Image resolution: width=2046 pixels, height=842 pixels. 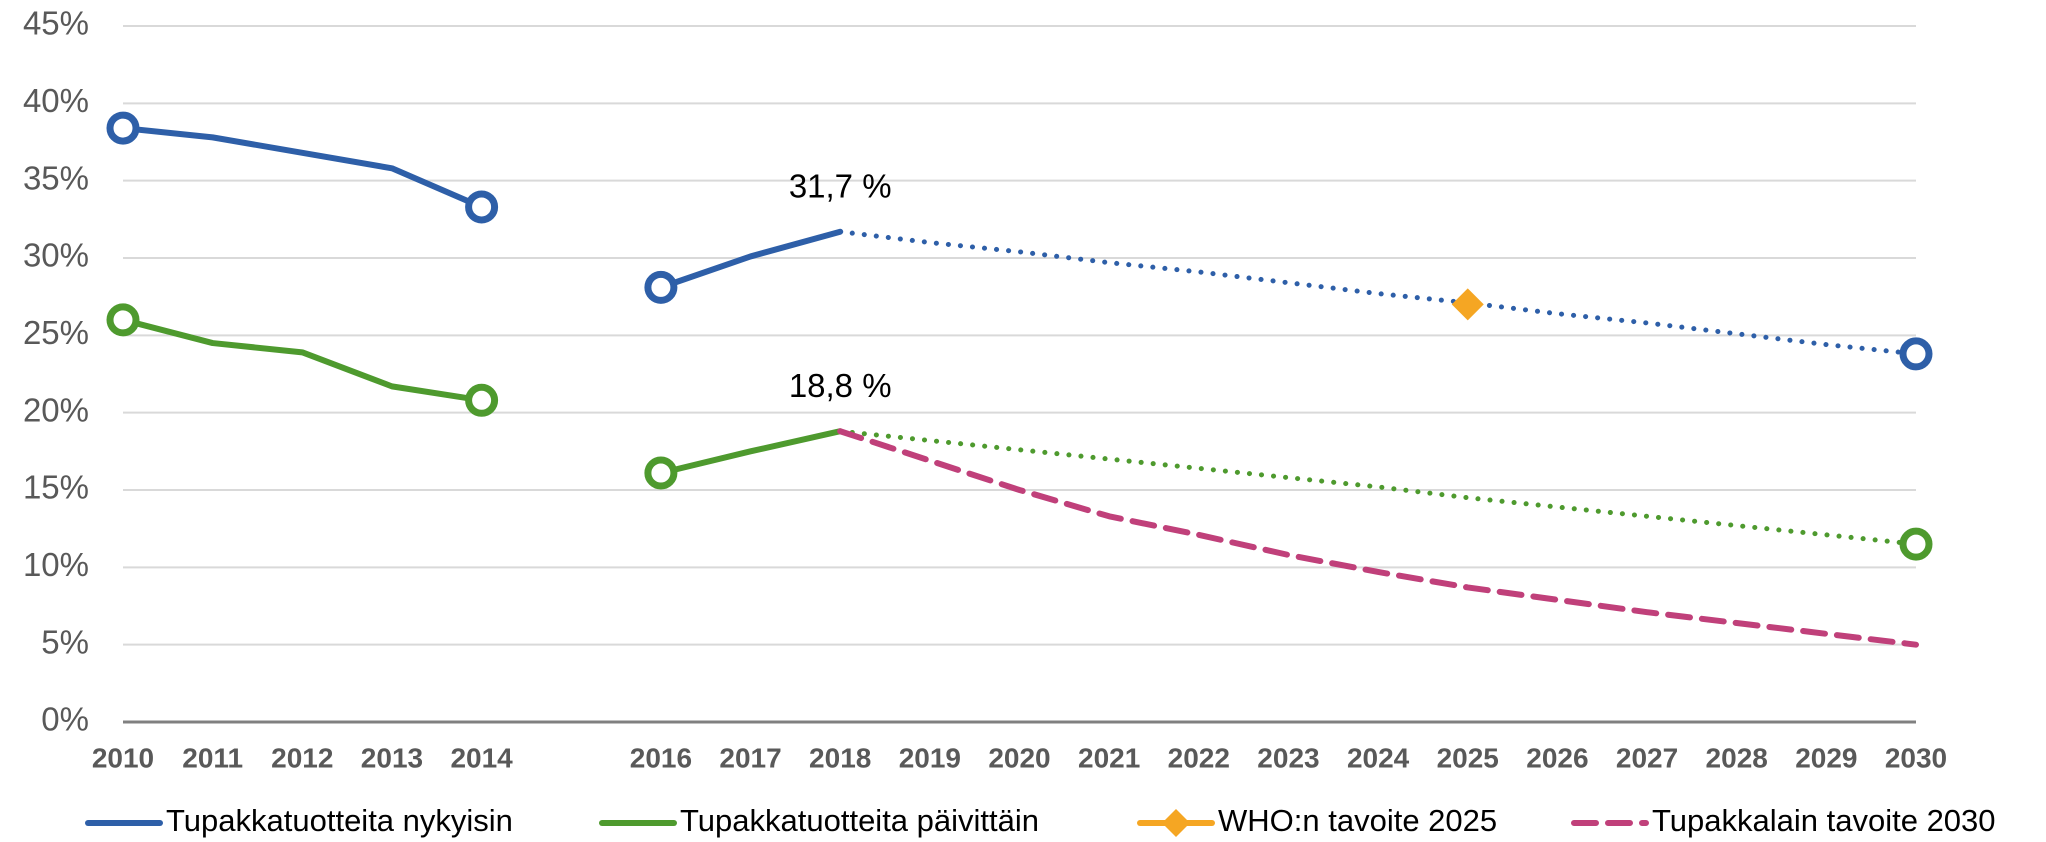 I want to click on y-tick-label: 20%, so click(x=56, y=409).